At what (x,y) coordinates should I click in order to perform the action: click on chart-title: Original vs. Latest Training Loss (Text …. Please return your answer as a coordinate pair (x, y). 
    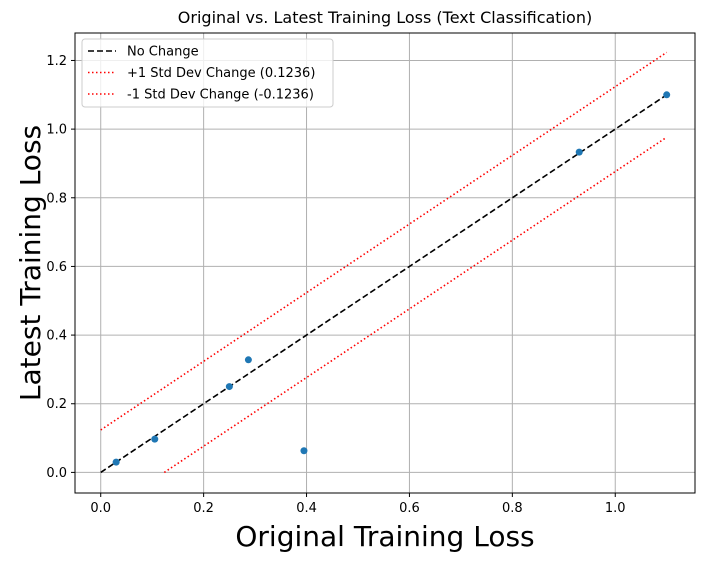
    Looking at the image, I should click on (385, 17).